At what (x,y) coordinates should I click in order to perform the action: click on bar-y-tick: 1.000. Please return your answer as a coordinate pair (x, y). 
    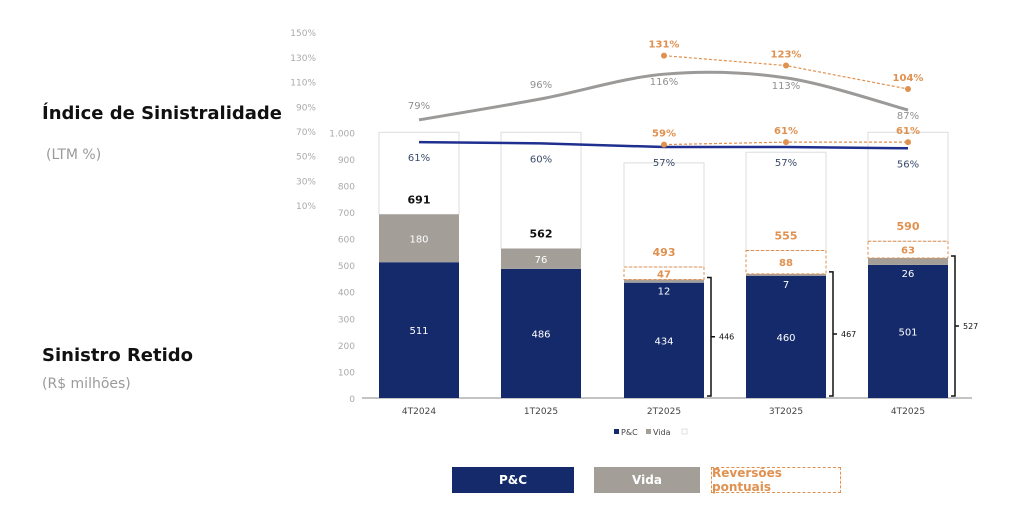
    Looking at the image, I should click on (342, 134).